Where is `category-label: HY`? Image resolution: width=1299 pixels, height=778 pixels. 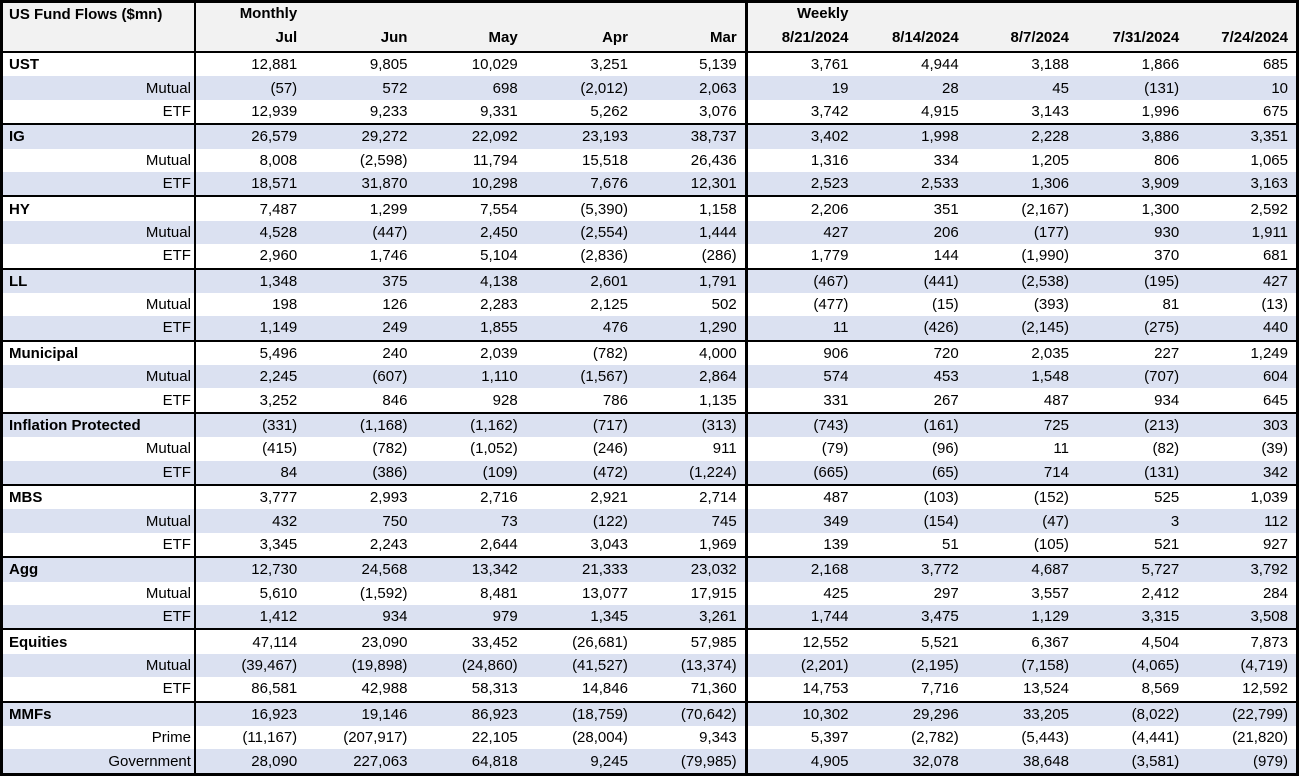
category-label: HY is located at coordinates (98, 208).